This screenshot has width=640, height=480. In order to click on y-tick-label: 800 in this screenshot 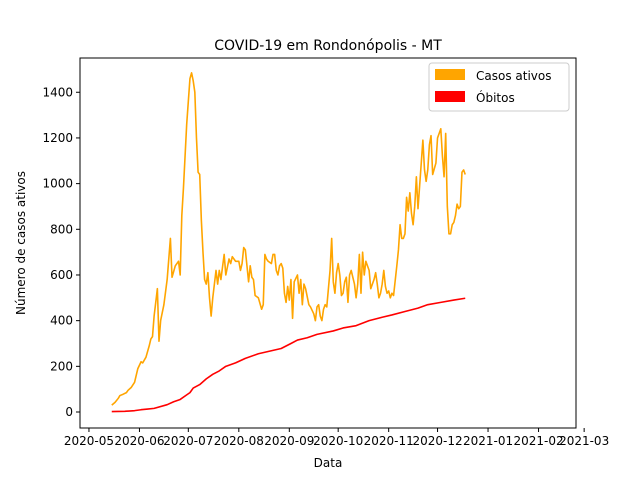, I will do `click(61, 229)`.